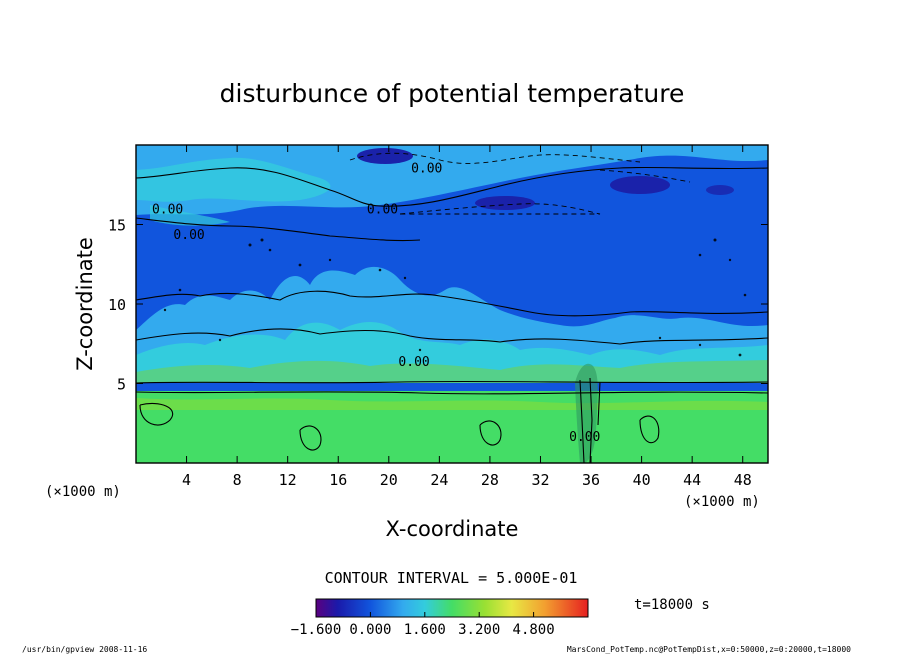  Describe the element at coordinates (452, 93) in the screenshot. I see `chart-title: disturbunce of potential temperature` at that location.